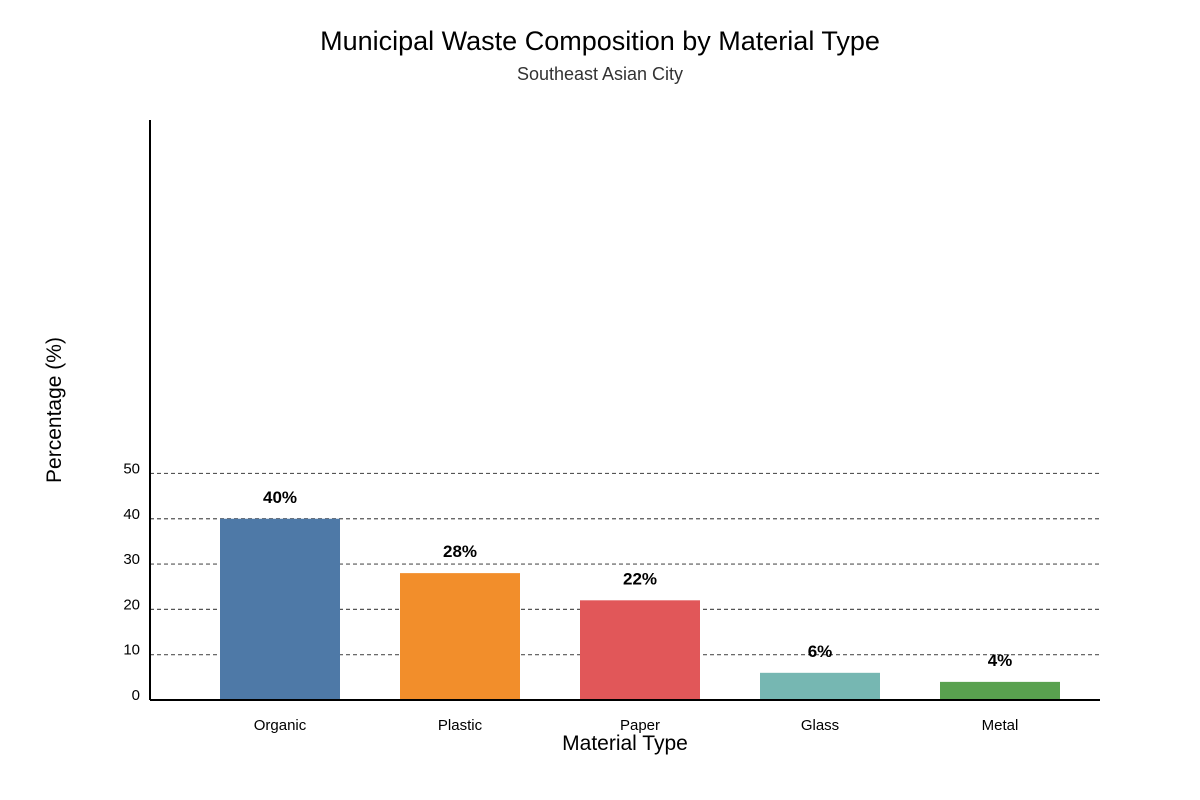 The height and width of the screenshot is (800, 1200). What do you see at coordinates (625, 743) in the screenshot?
I see `x-axis-title: Material Type` at bounding box center [625, 743].